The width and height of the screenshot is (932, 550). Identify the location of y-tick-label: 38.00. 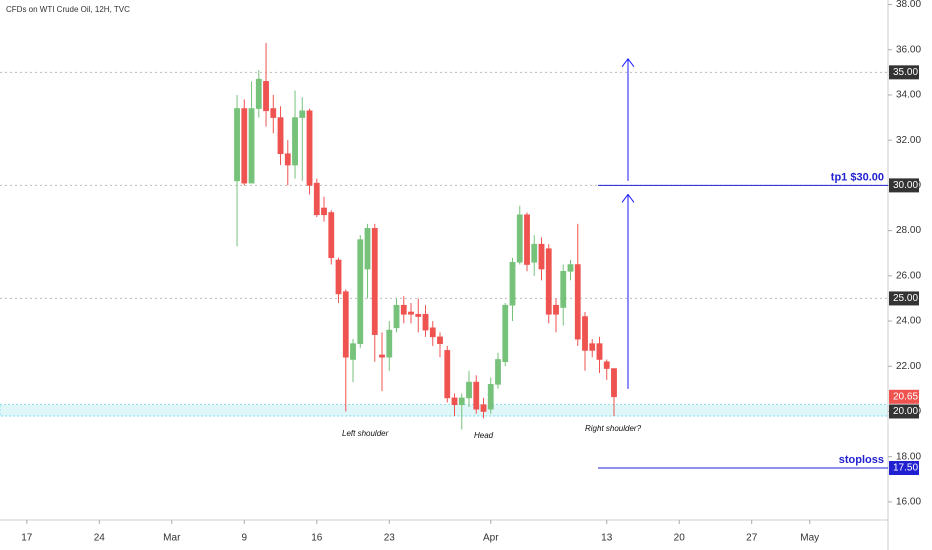
(908, 5).